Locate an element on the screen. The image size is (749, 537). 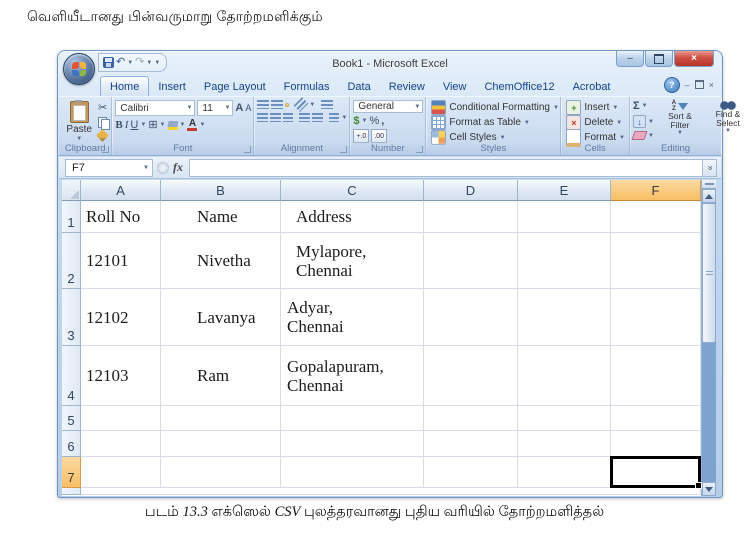
cell-D1 is located at coordinates (471, 217).